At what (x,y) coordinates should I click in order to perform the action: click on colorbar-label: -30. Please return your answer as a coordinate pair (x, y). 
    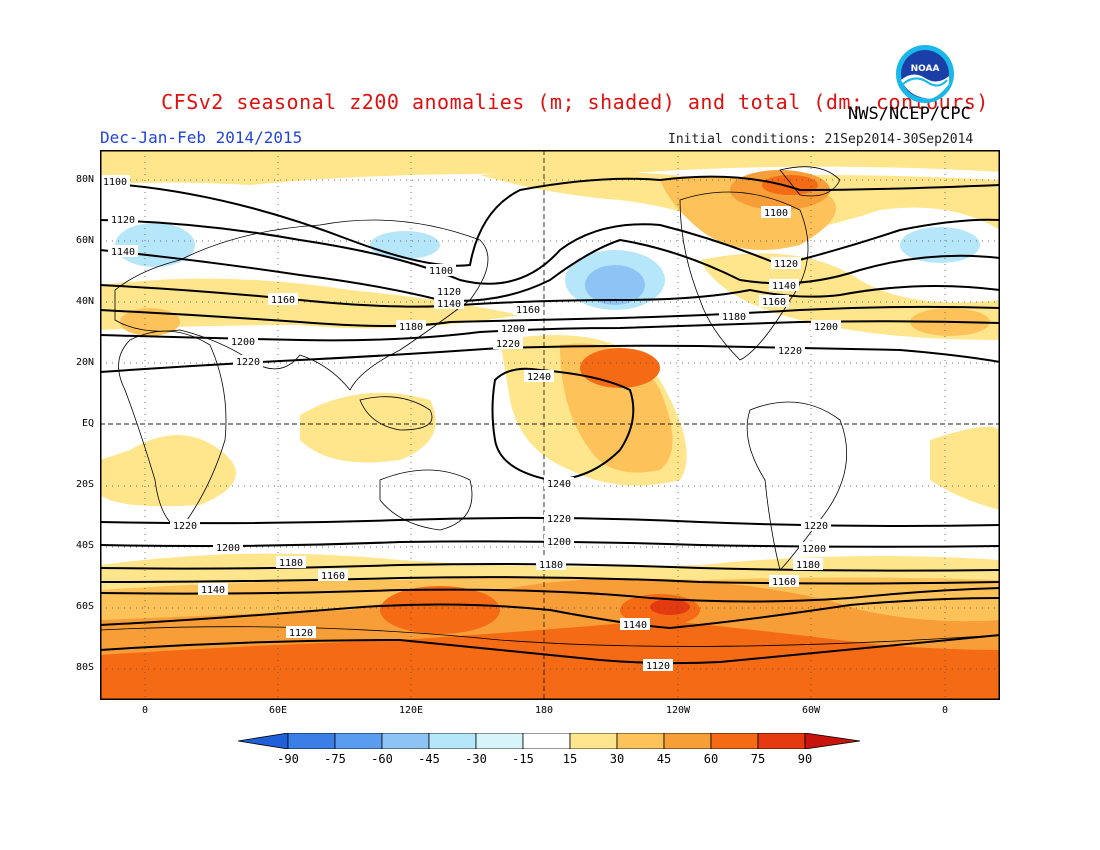
    Looking at the image, I should click on (476, 759).